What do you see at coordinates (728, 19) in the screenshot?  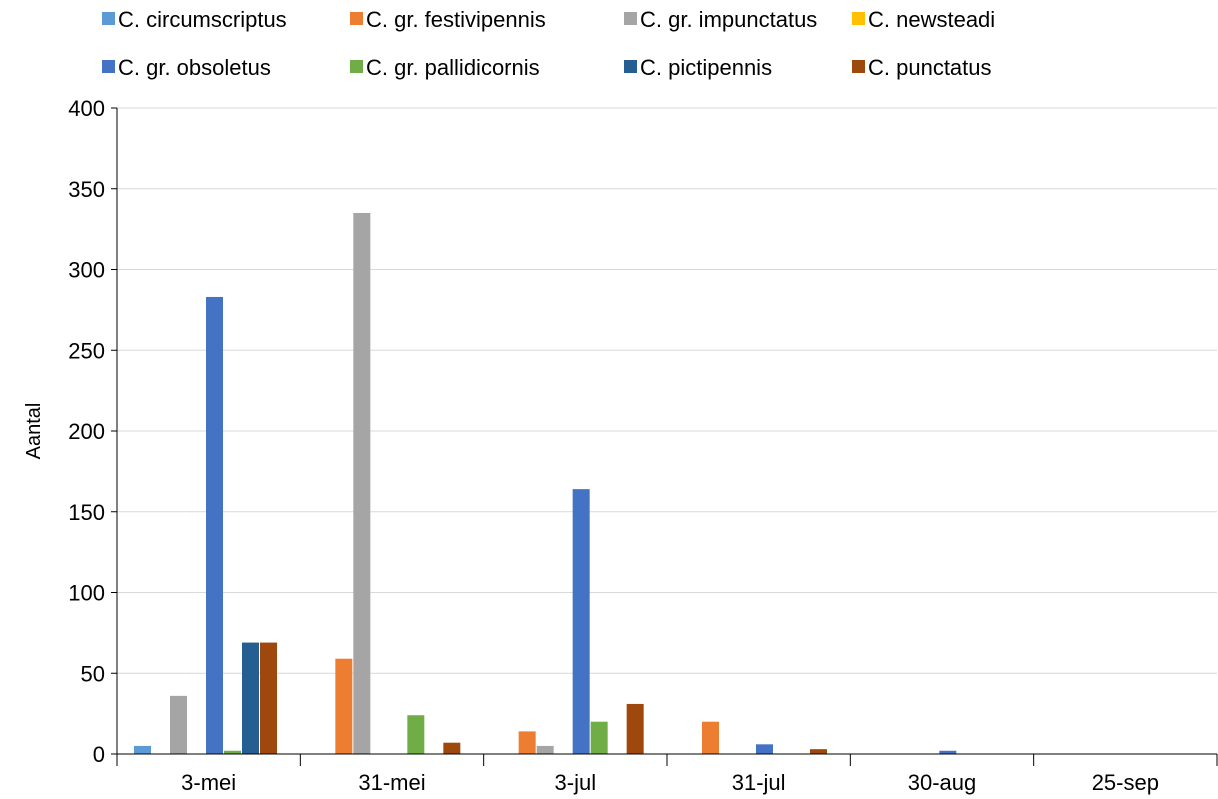 I see `legend-label: C. gr. impunctatus` at bounding box center [728, 19].